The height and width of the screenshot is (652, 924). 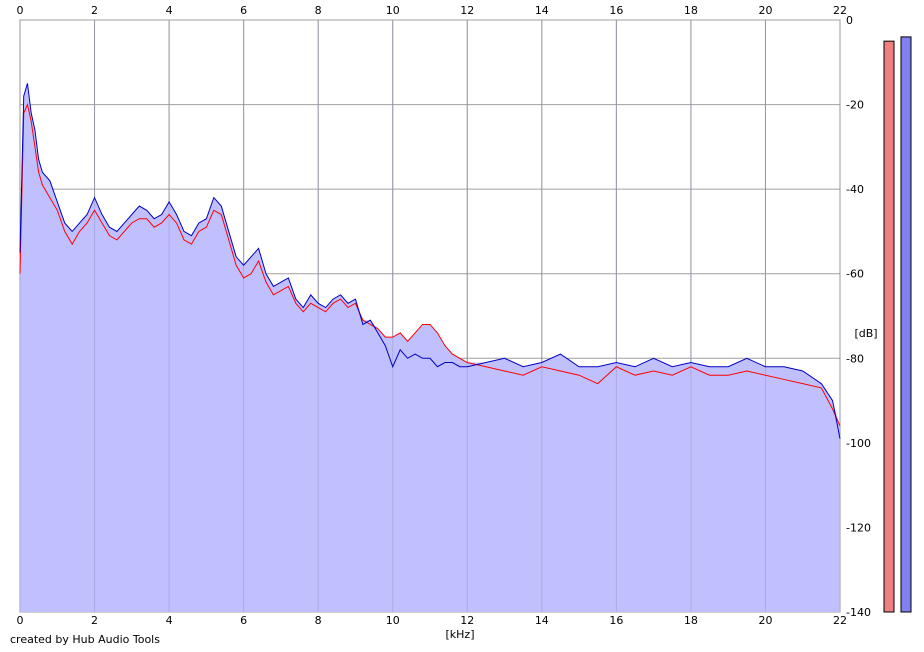 What do you see at coordinates (616, 620) in the screenshot?
I see `x-tick-label-bottom: 16` at bounding box center [616, 620].